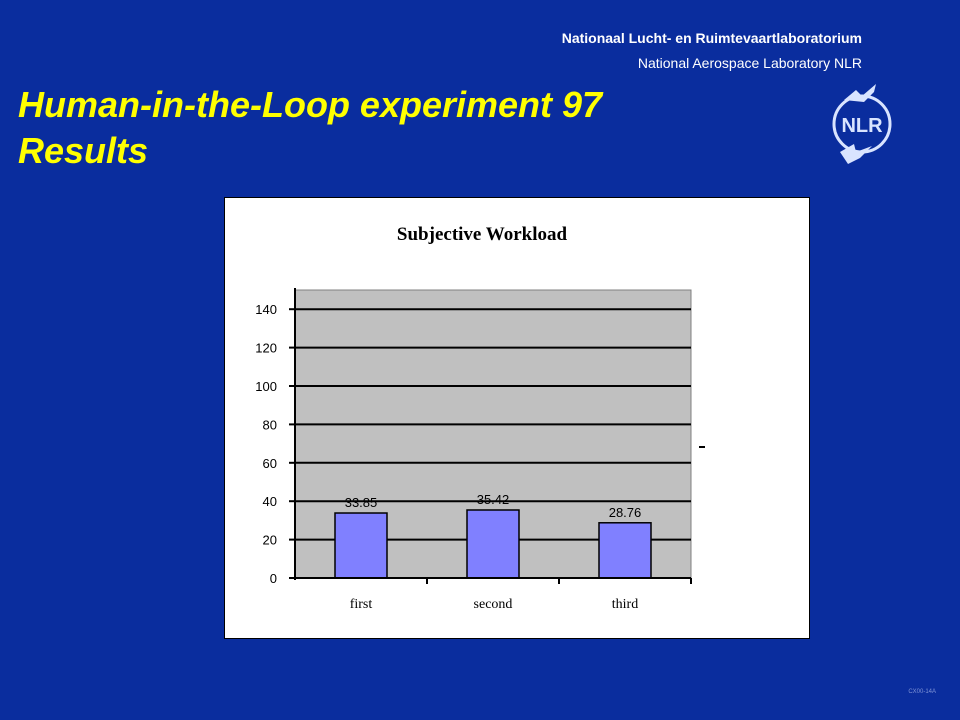  I want to click on x-category-label: second, so click(493, 604).